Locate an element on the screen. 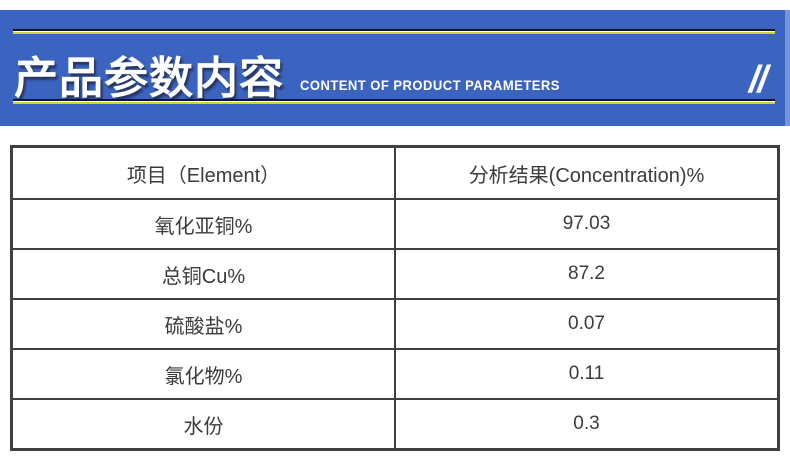  banner-content: 产品参数内容 CONTENT OF PRODUCT PARAMETERS // is located at coordinates (393, 67).